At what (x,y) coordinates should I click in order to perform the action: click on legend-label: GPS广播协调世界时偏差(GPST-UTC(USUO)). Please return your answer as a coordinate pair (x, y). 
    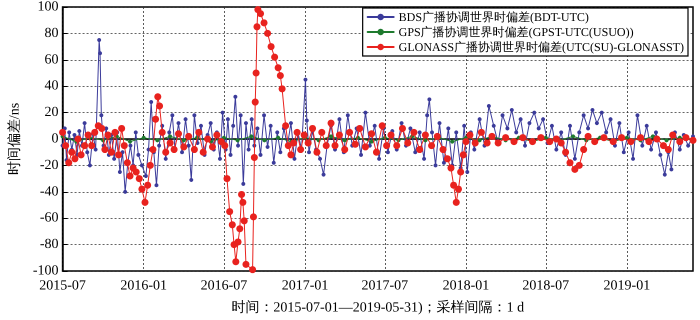
    Looking at the image, I should click on (516, 32).